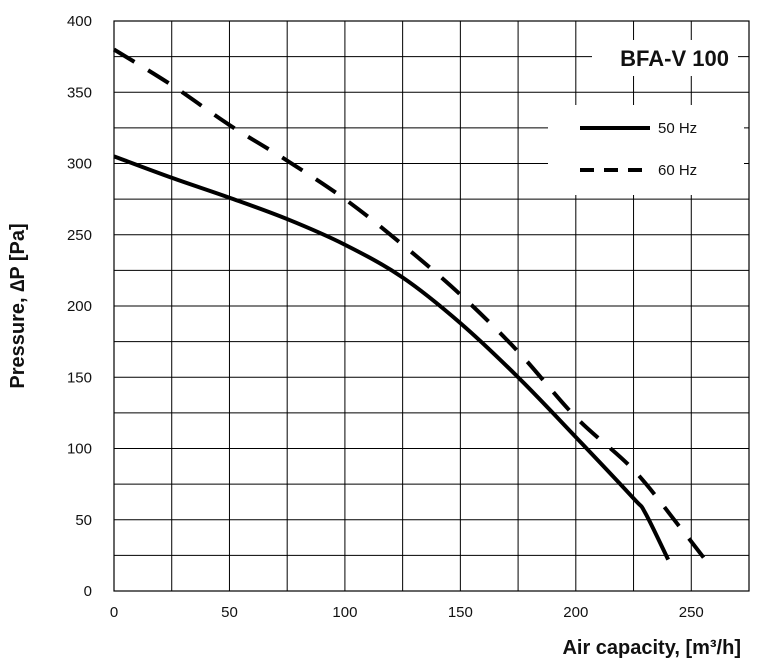  Describe the element at coordinates (79, 449) in the screenshot. I see `y-tick-label: 100` at that location.